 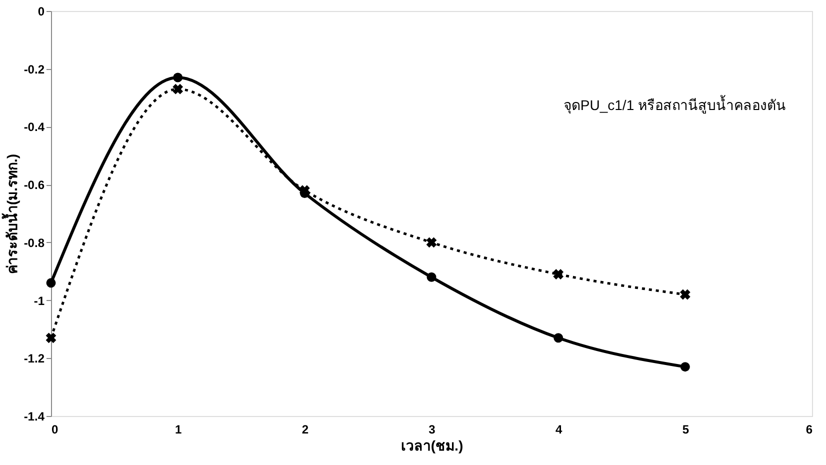 What do you see at coordinates (34, 417) in the screenshot?
I see `y-tick-label: -1.4` at bounding box center [34, 417].